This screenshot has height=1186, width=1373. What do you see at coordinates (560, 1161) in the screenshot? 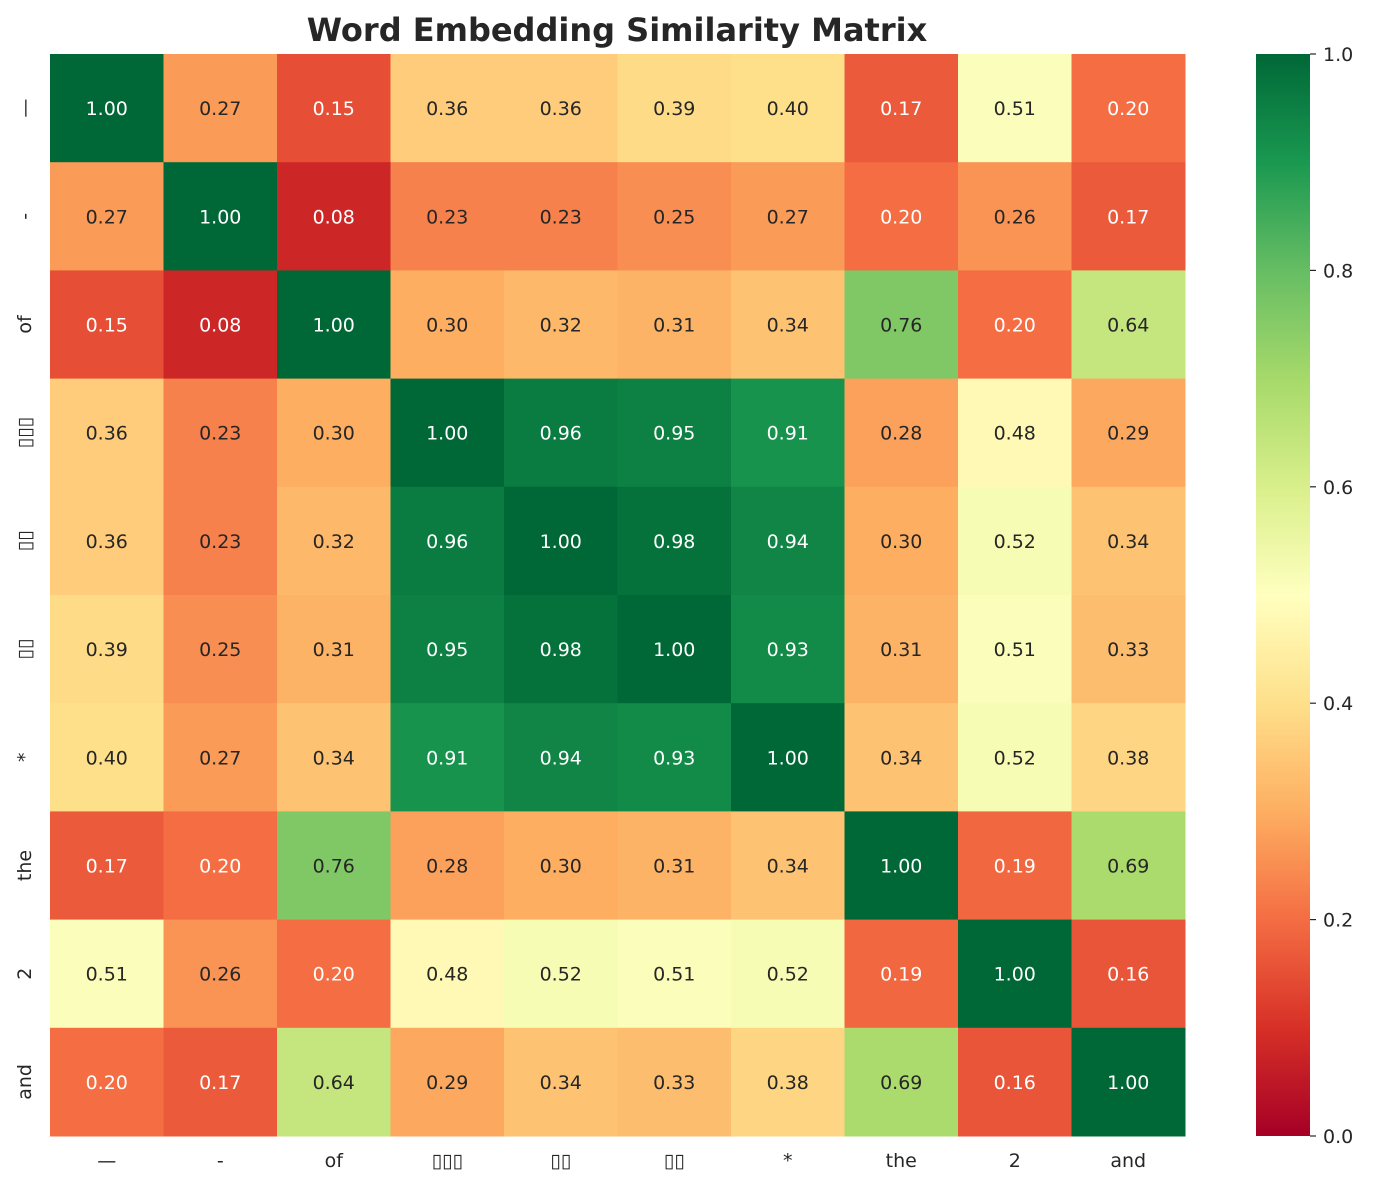
I see `x-tick-label: ▯▯` at bounding box center [560, 1161].